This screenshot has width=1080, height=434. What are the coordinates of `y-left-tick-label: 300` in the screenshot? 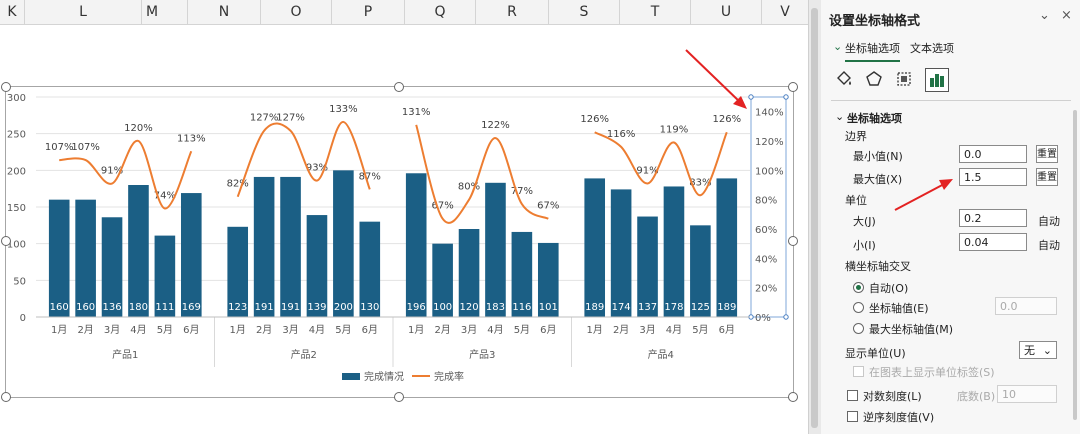 It's located at (16, 98).